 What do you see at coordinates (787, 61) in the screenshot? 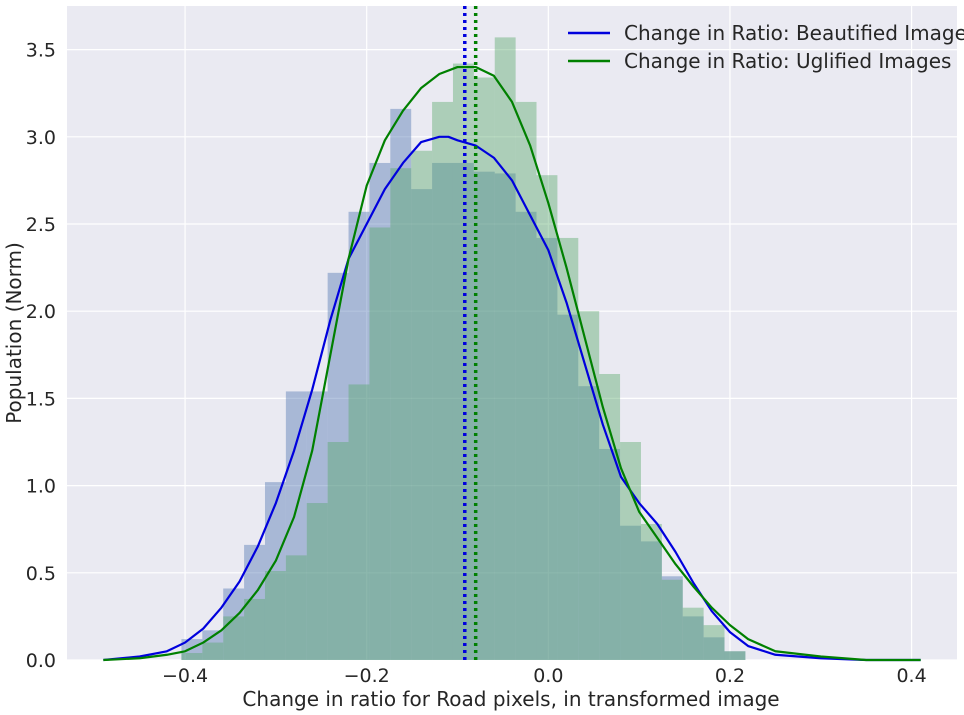
I see `legend-label-uglified: Change in Ratio: Uglified Images` at bounding box center [787, 61].